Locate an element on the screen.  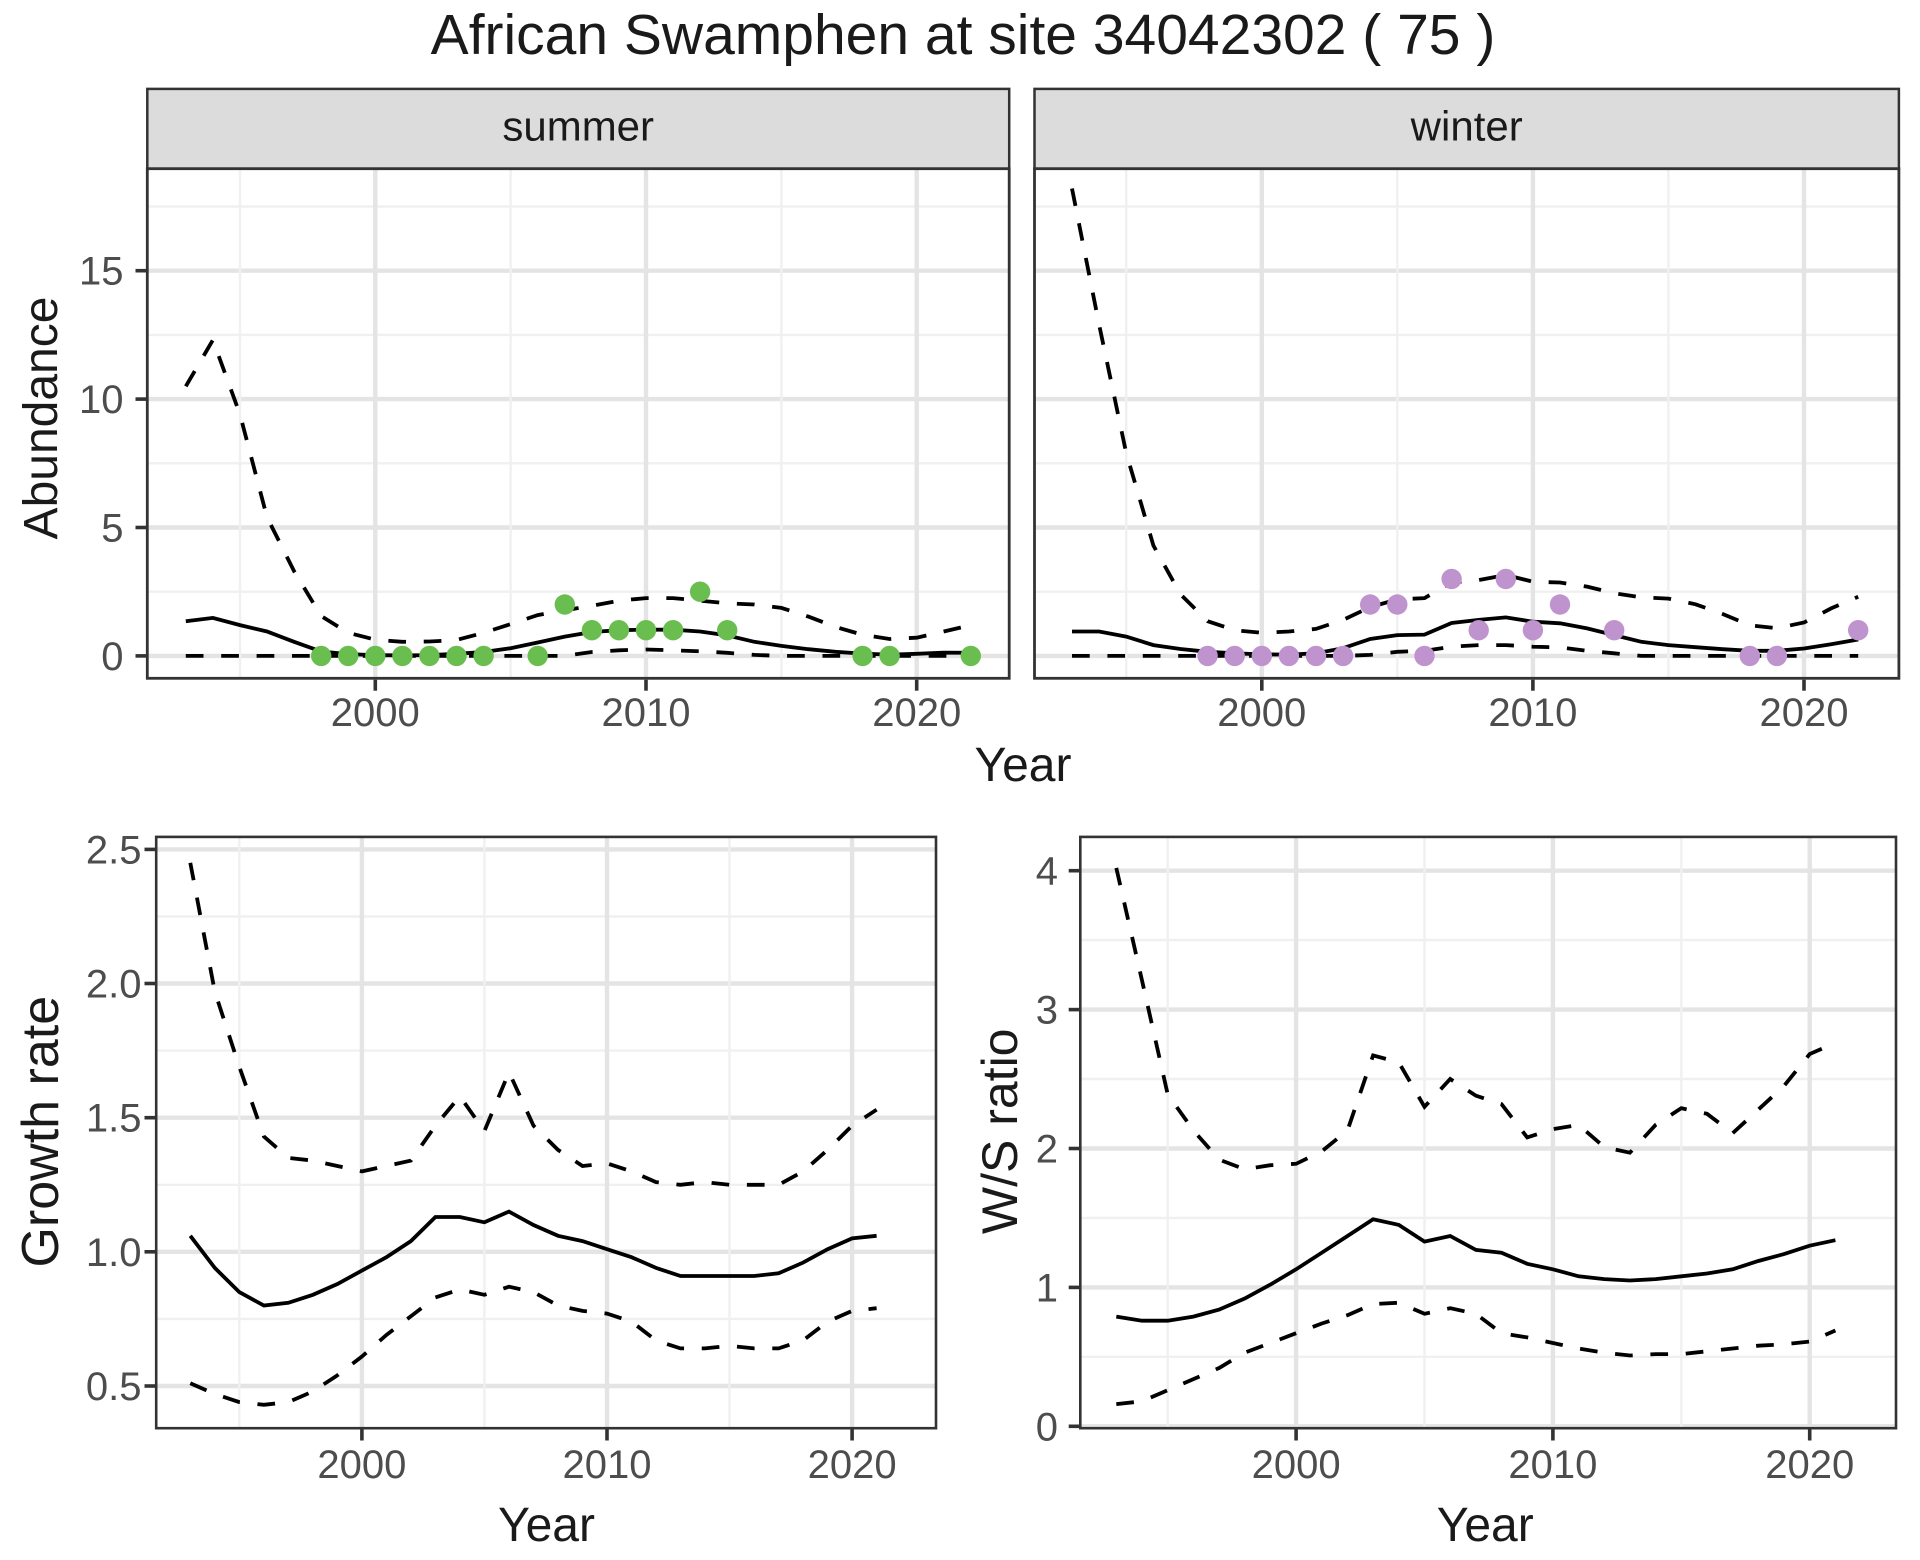
svg-text: 15 is located at coordinates (101, 272).